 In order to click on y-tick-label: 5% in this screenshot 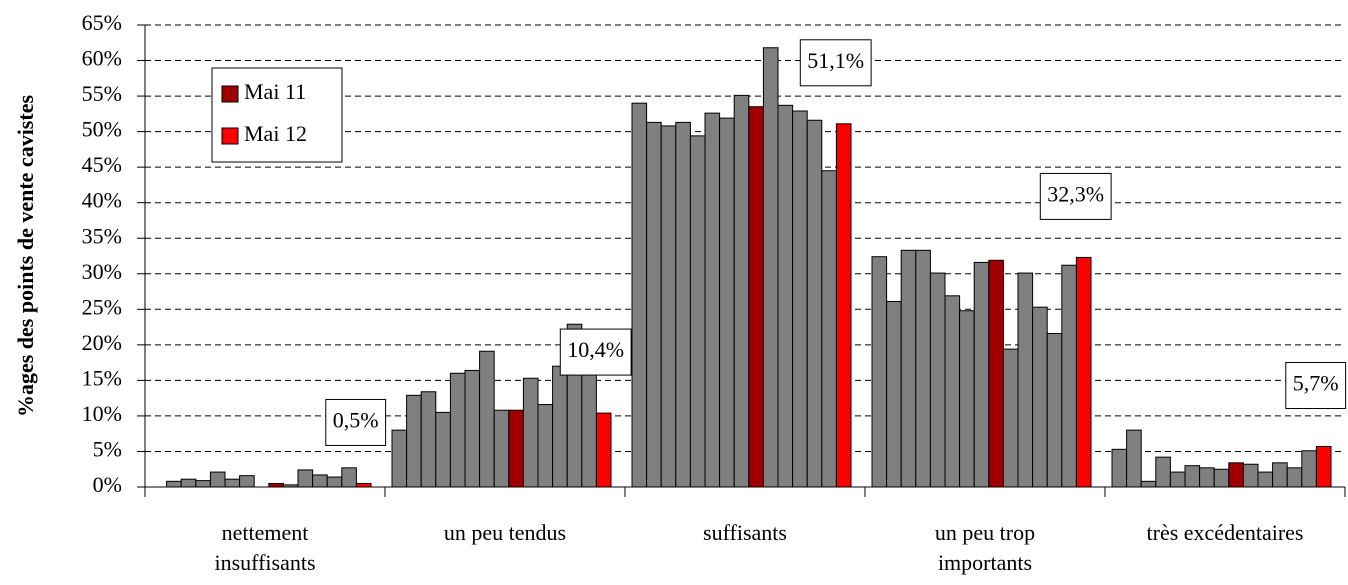, I will do `click(107, 449)`.